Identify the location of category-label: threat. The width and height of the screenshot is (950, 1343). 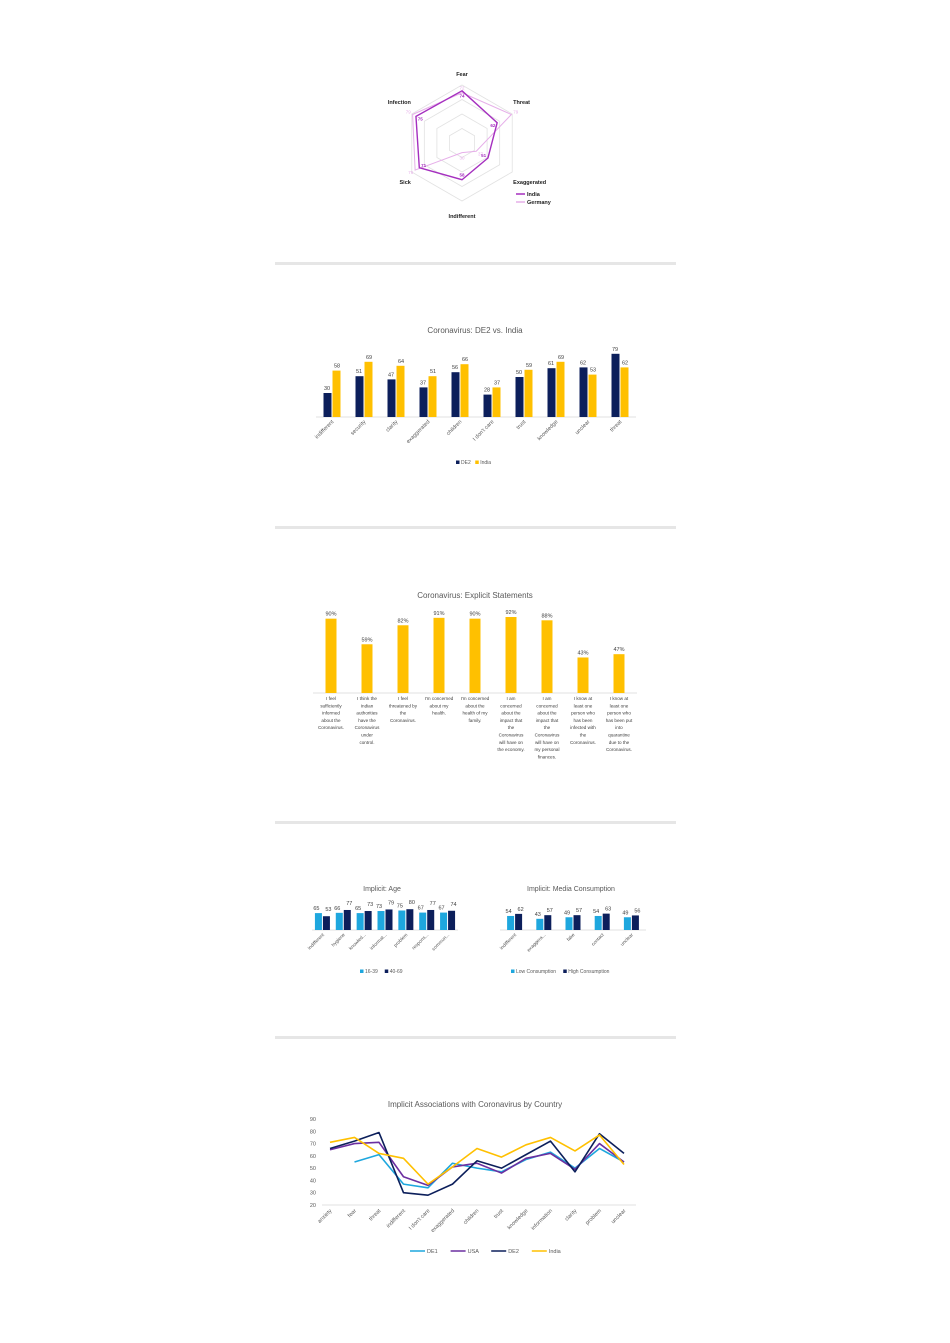
(375, 1215).